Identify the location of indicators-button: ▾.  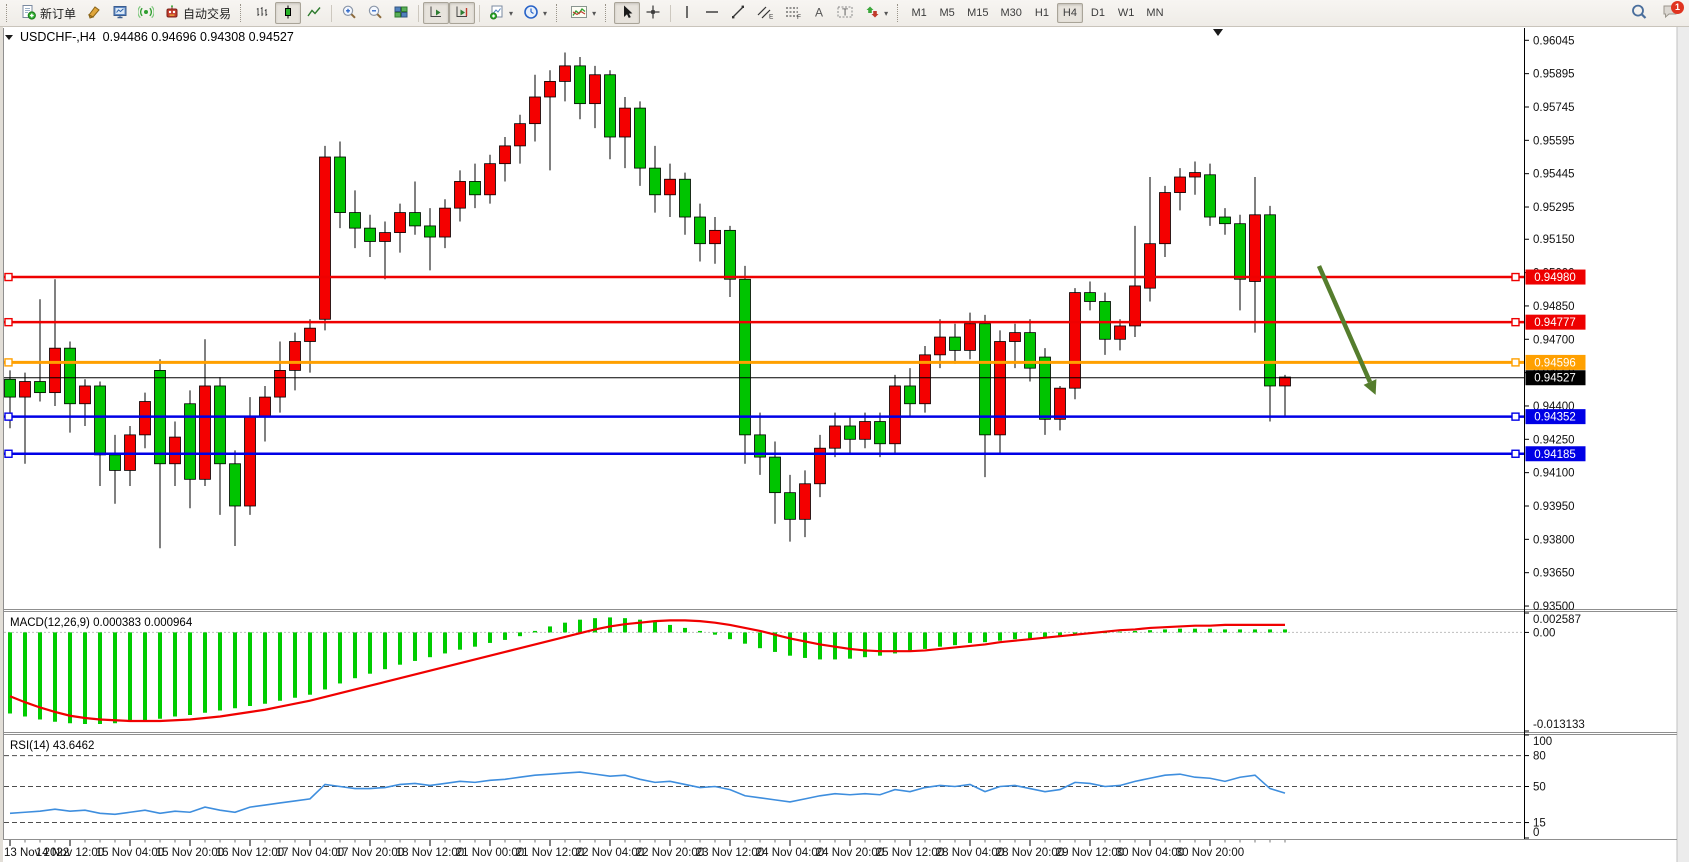
(583, 13).